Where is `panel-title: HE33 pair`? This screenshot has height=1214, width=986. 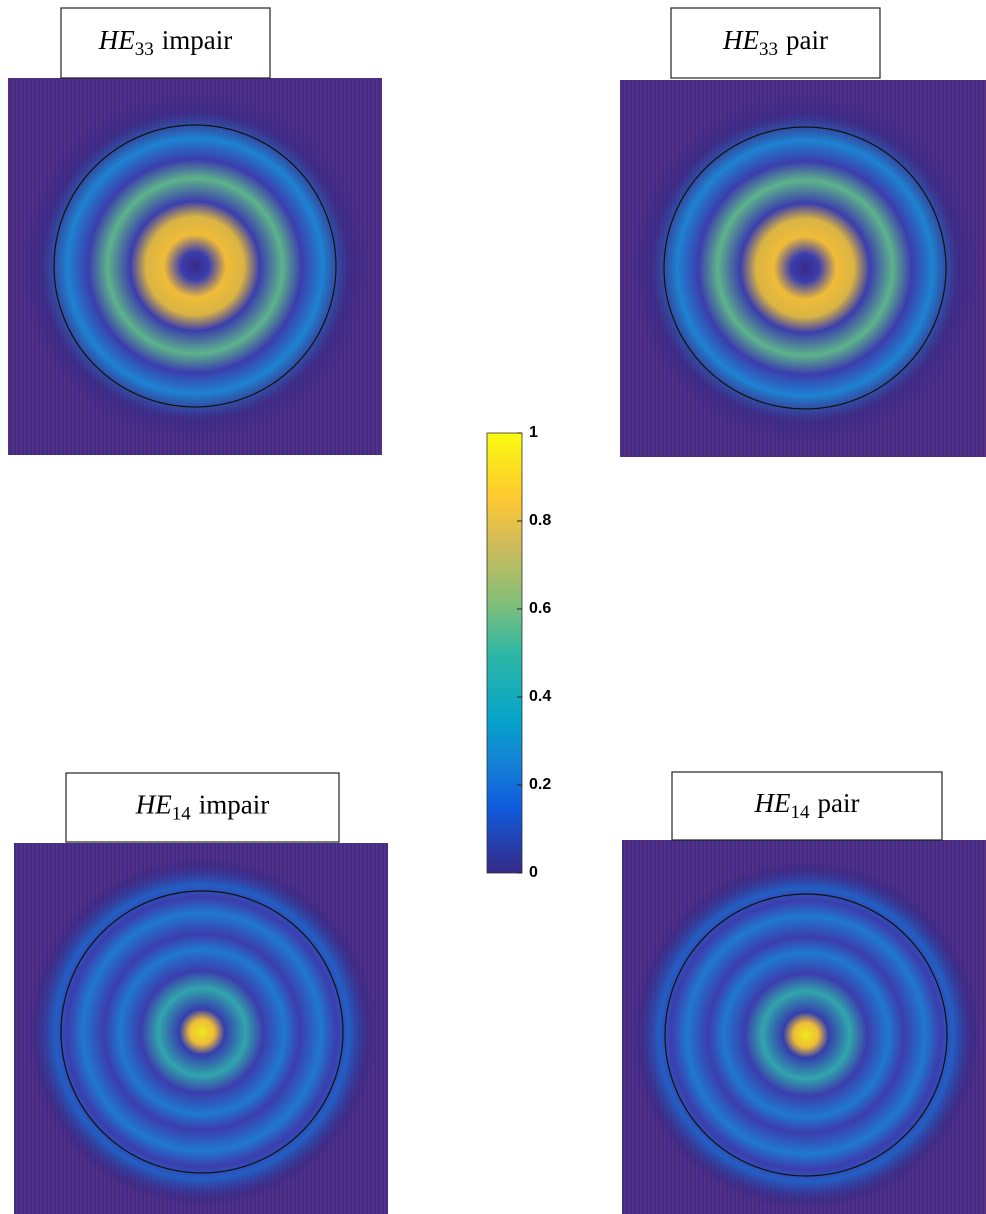 panel-title: HE33 pair is located at coordinates (775, 42).